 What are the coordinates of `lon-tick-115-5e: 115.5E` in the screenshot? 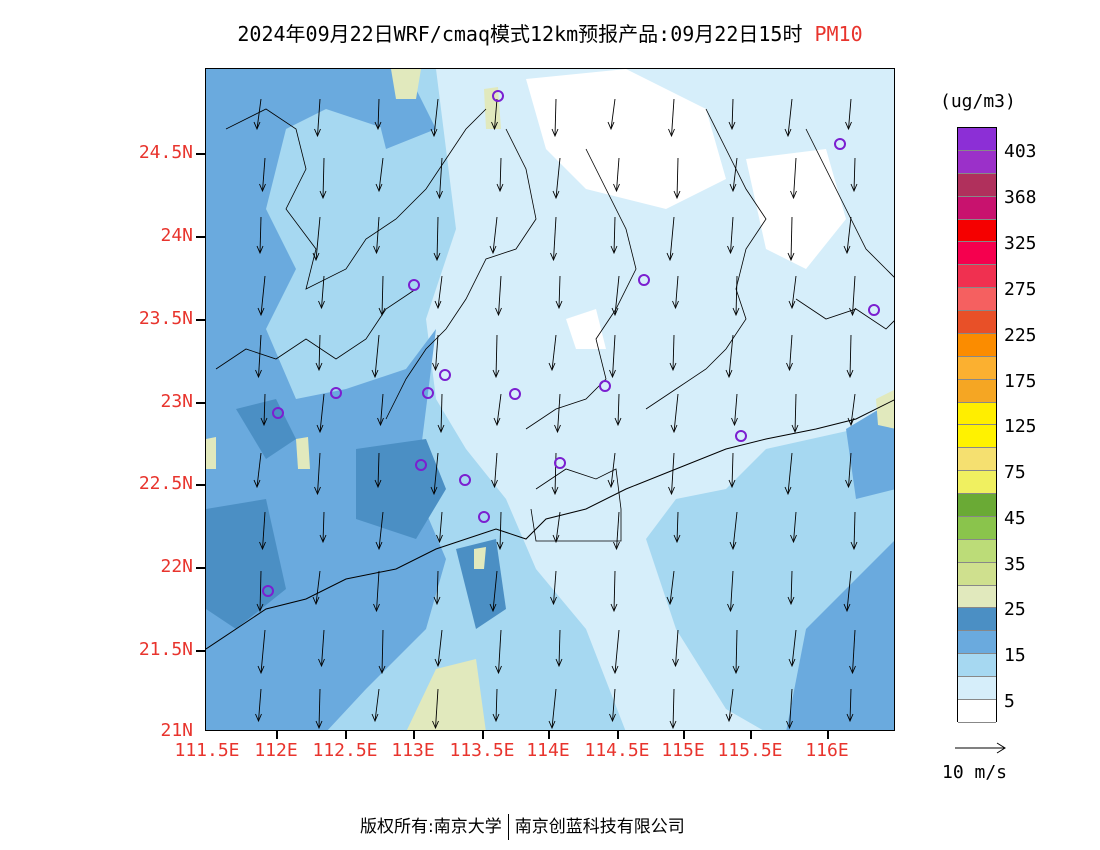 It's located at (750, 750).